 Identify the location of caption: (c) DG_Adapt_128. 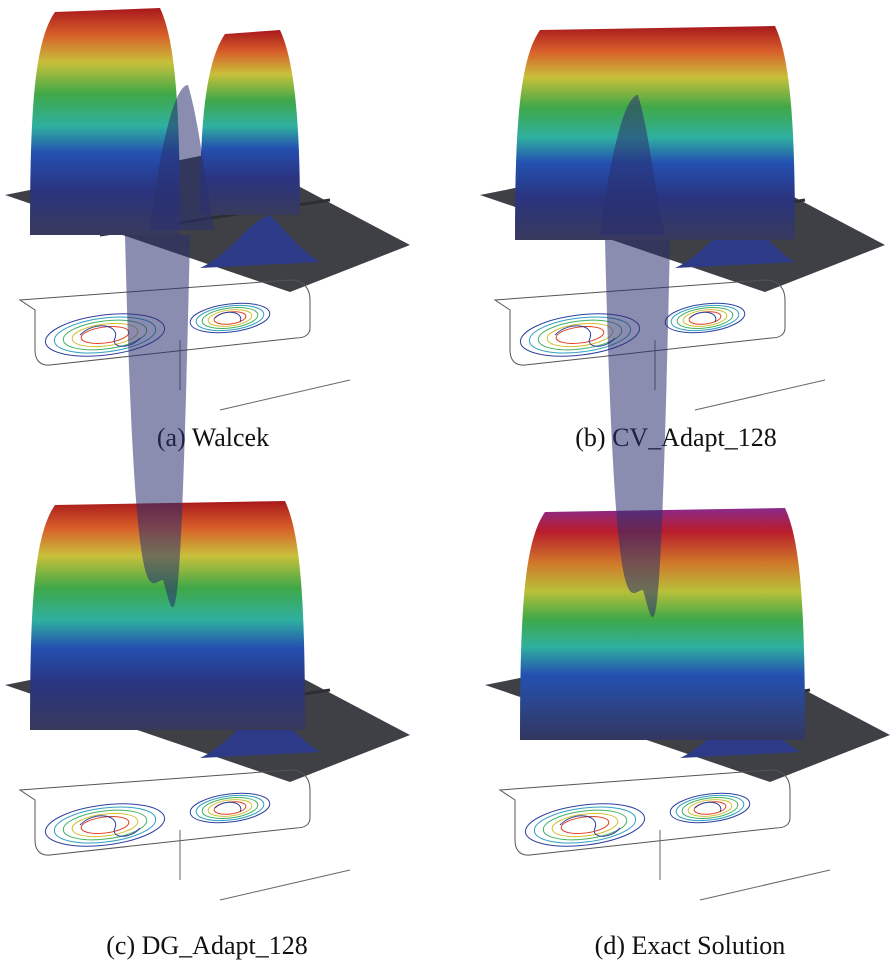
(206, 945).